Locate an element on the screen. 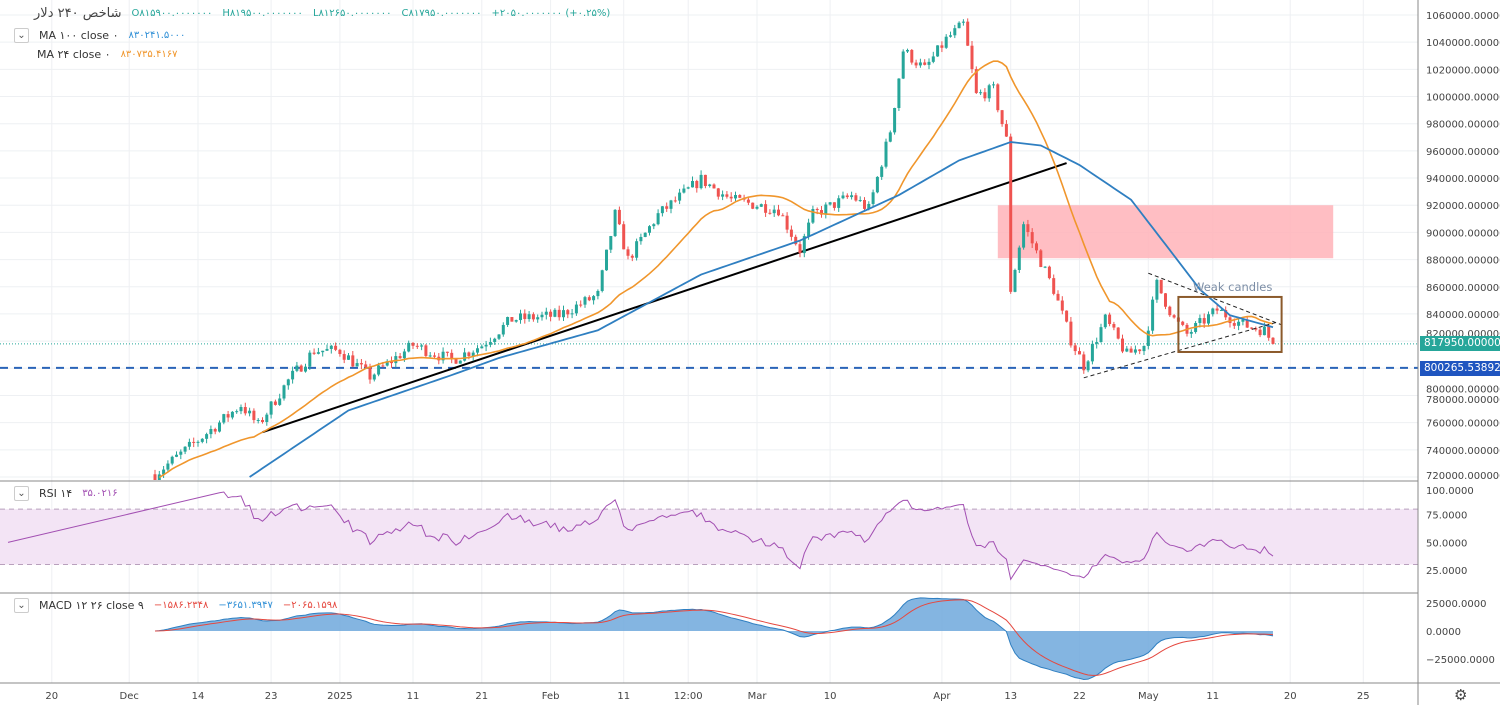 The height and width of the screenshot is (705, 1500). wedge-line is located at coordinates (1215, 299).